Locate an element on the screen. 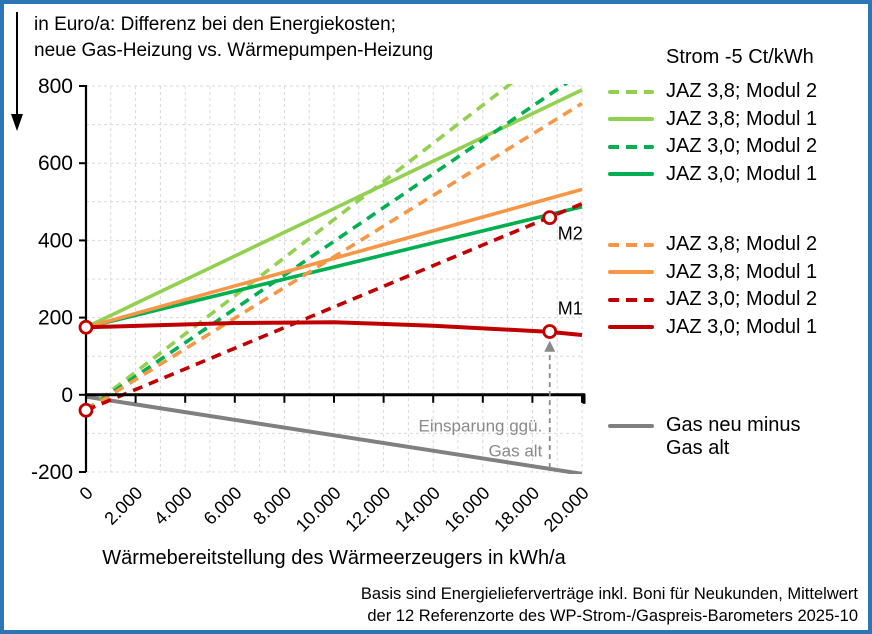 Image resolution: width=872 pixels, height=634 pixels. legend-heading: Strom -5 Ct/kWh is located at coordinates (740, 57).